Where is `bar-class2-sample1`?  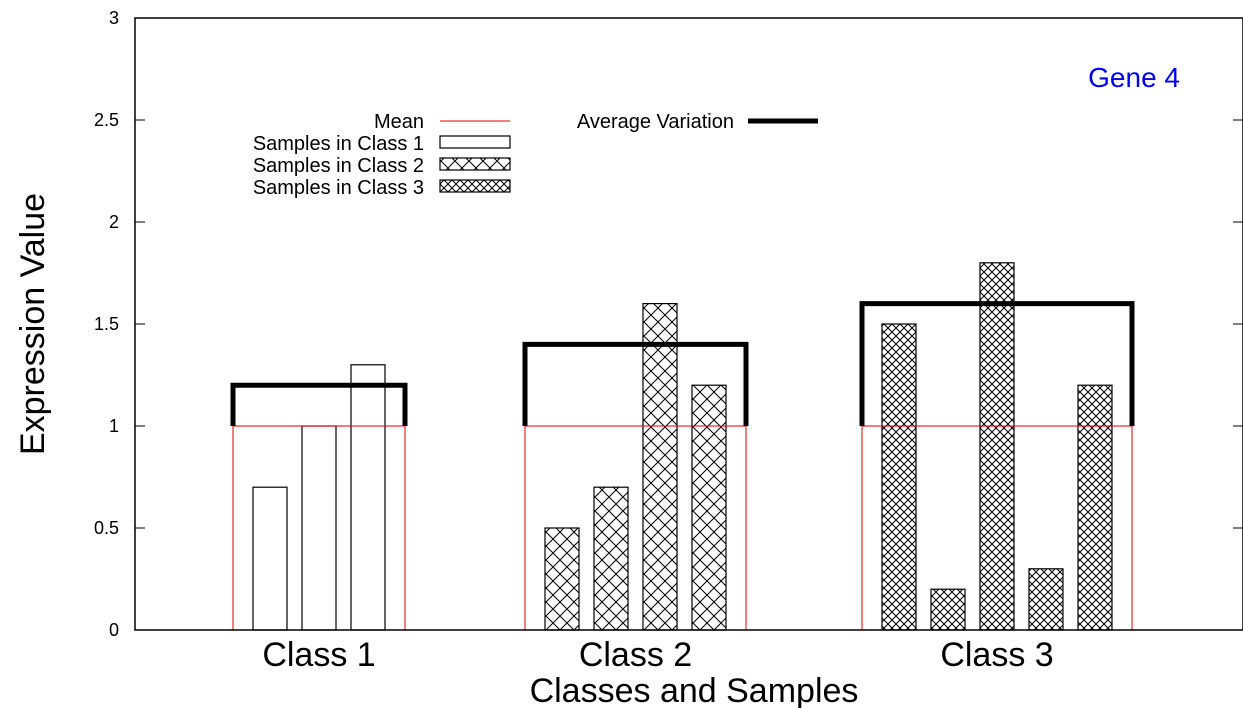 bar-class2-sample1 is located at coordinates (562, 579).